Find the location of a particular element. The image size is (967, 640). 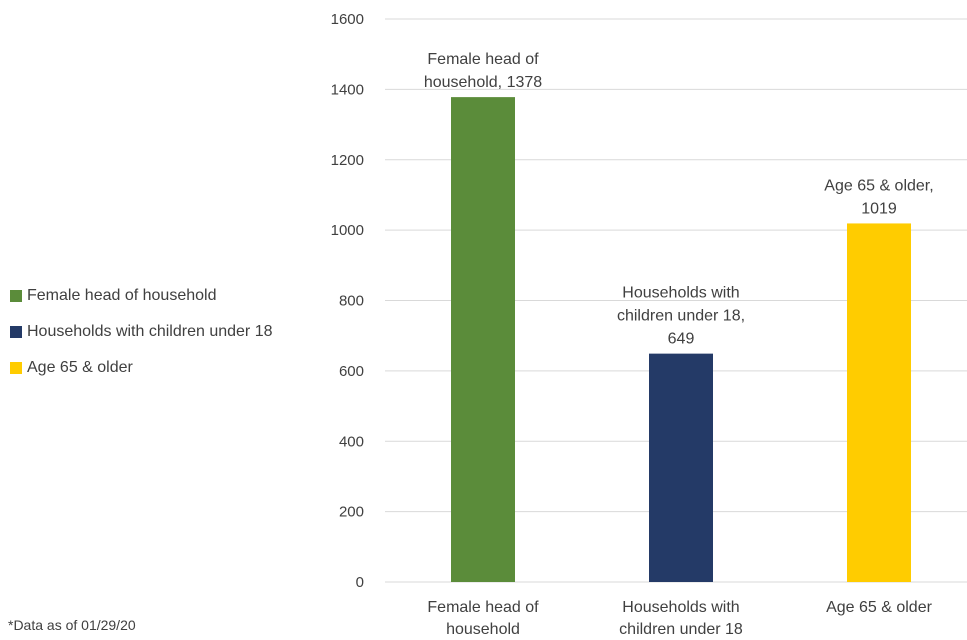

legend-item-age-65: Age 65 & older is located at coordinates (141, 368).